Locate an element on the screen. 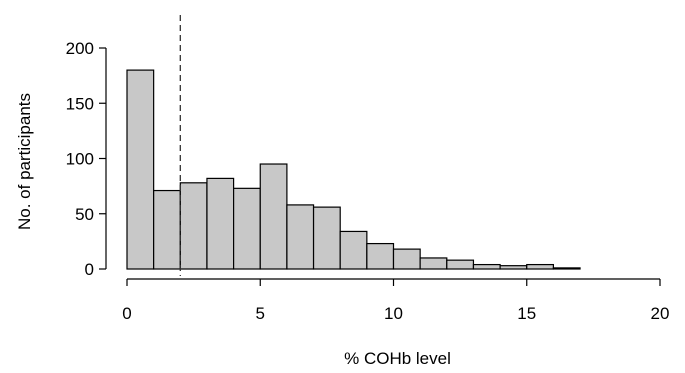 The width and height of the screenshot is (685, 373). x-tick-label: 0 is located at coordinates (126, 313).